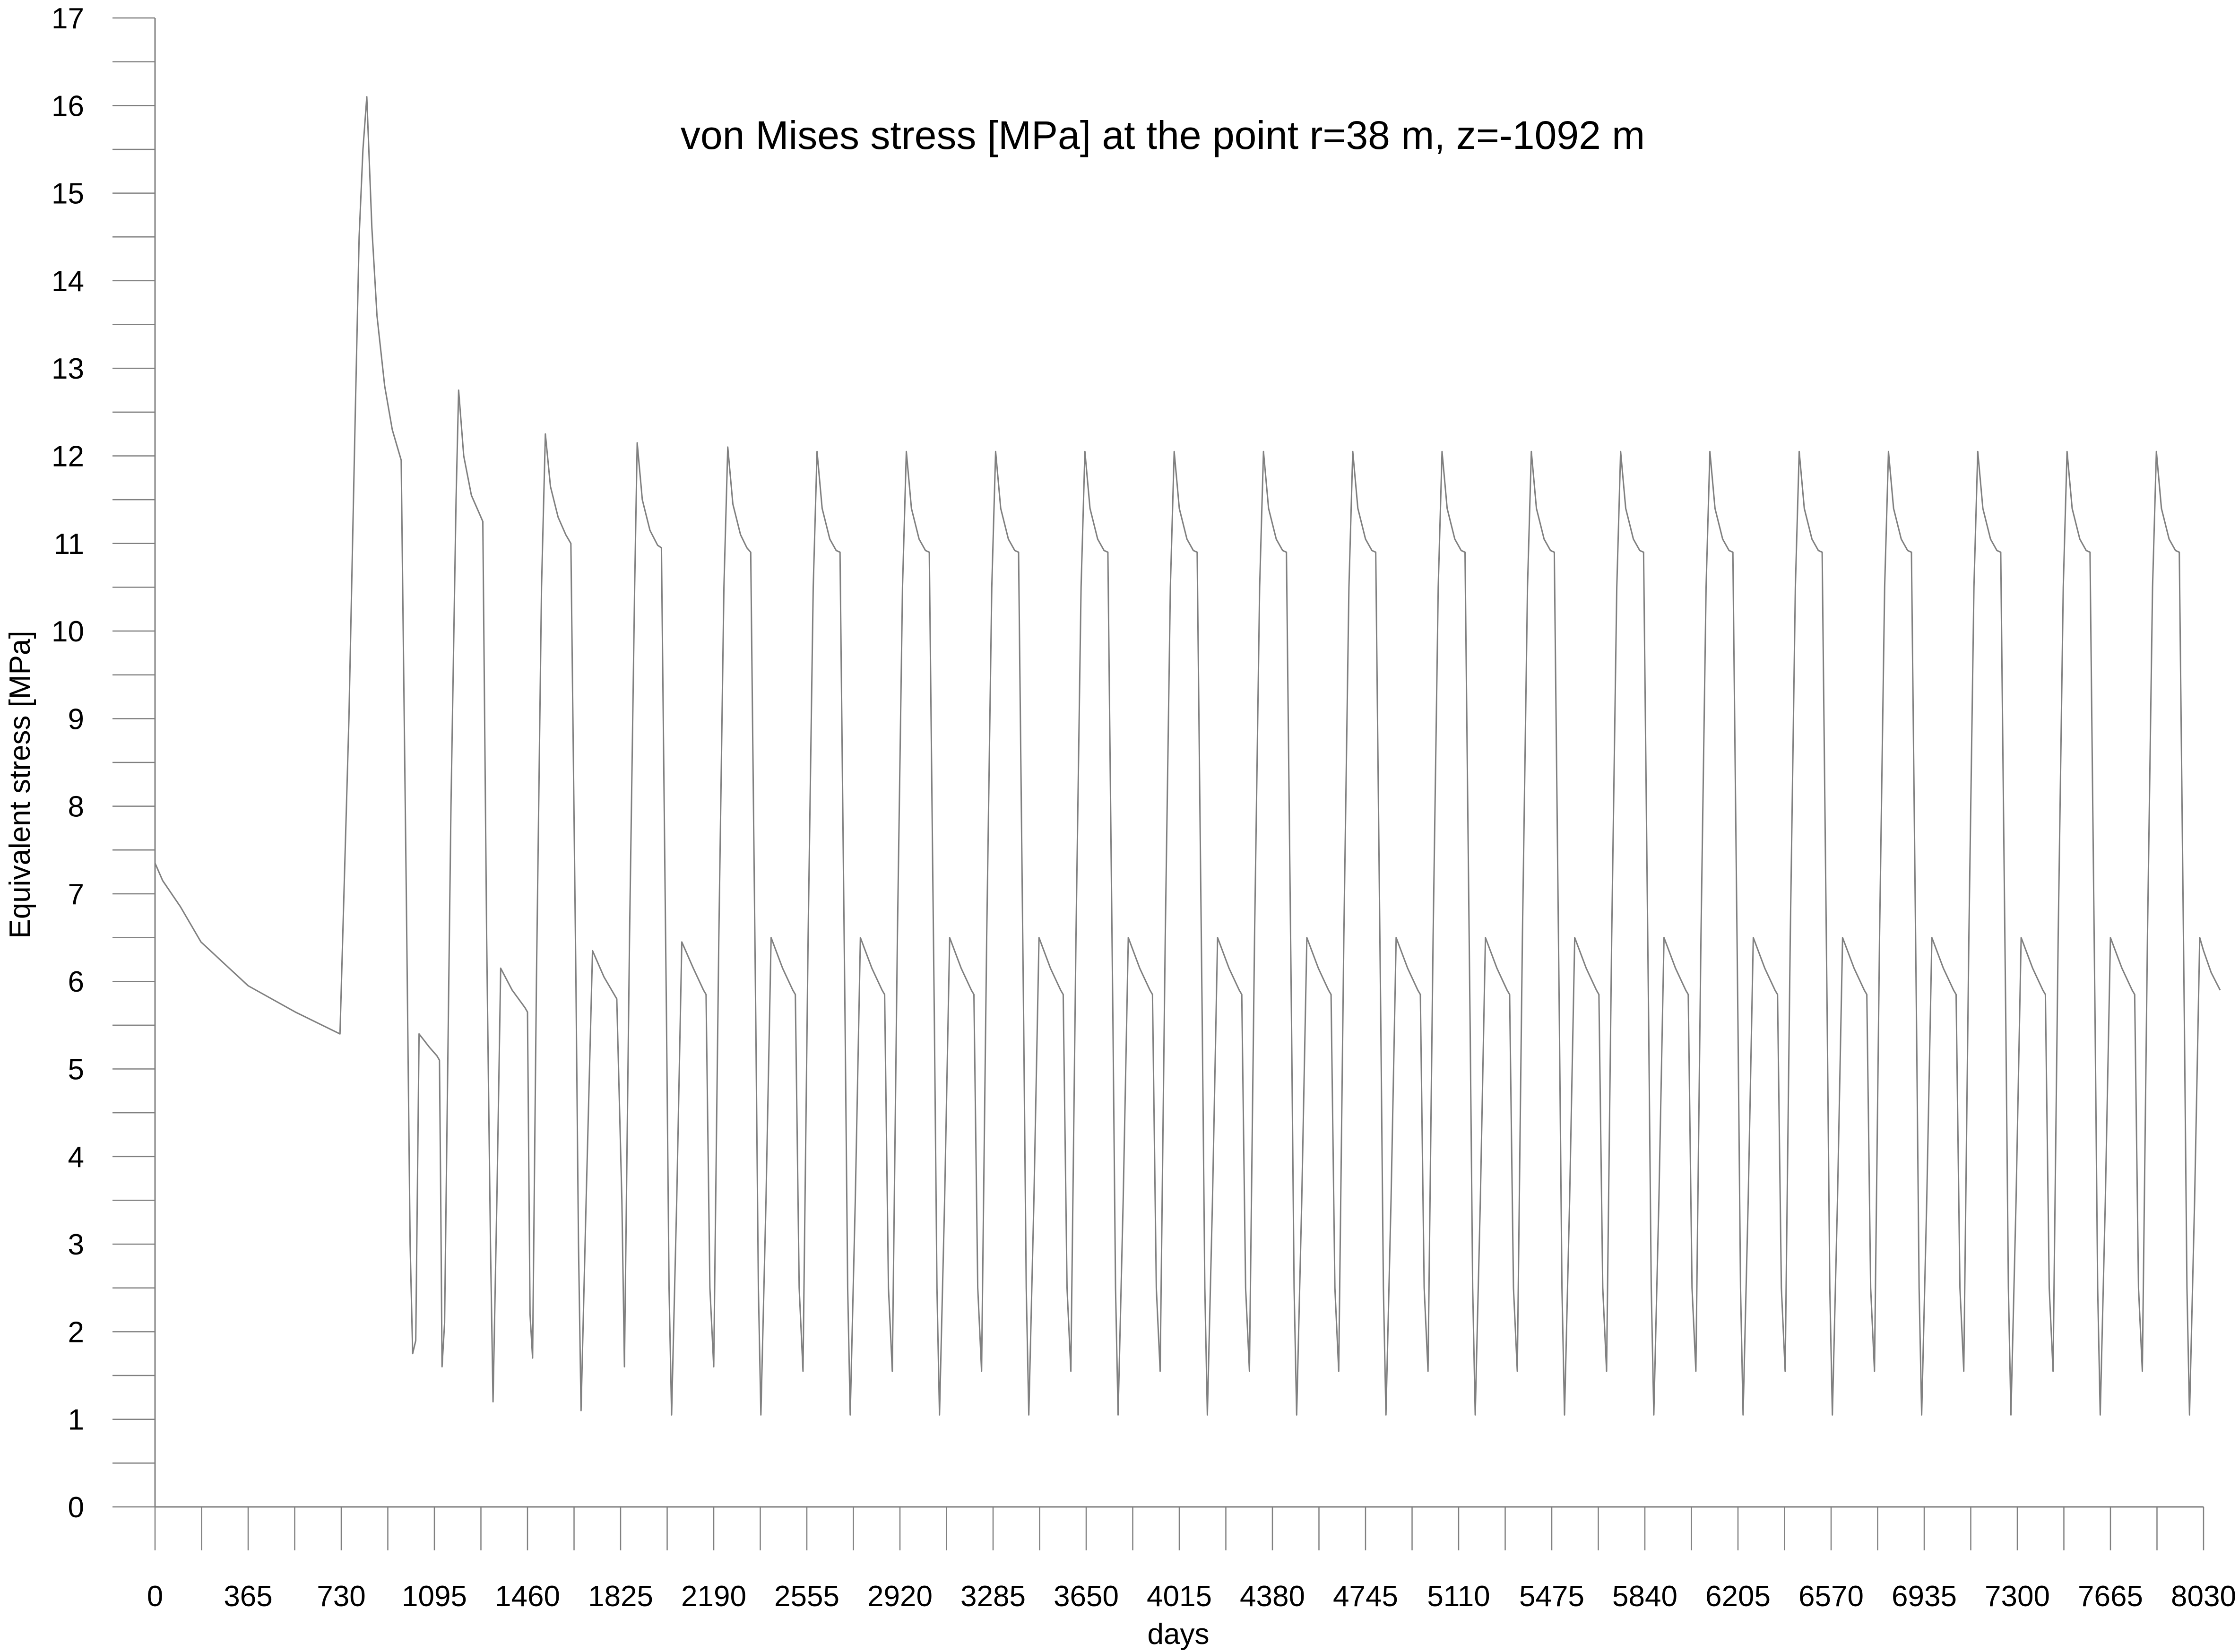 This screenshot has width=2239, height=1652. Describe the element at coordinates (1551, 1596) in the screenshot. I see `x-tick-label: 5475` at that location.